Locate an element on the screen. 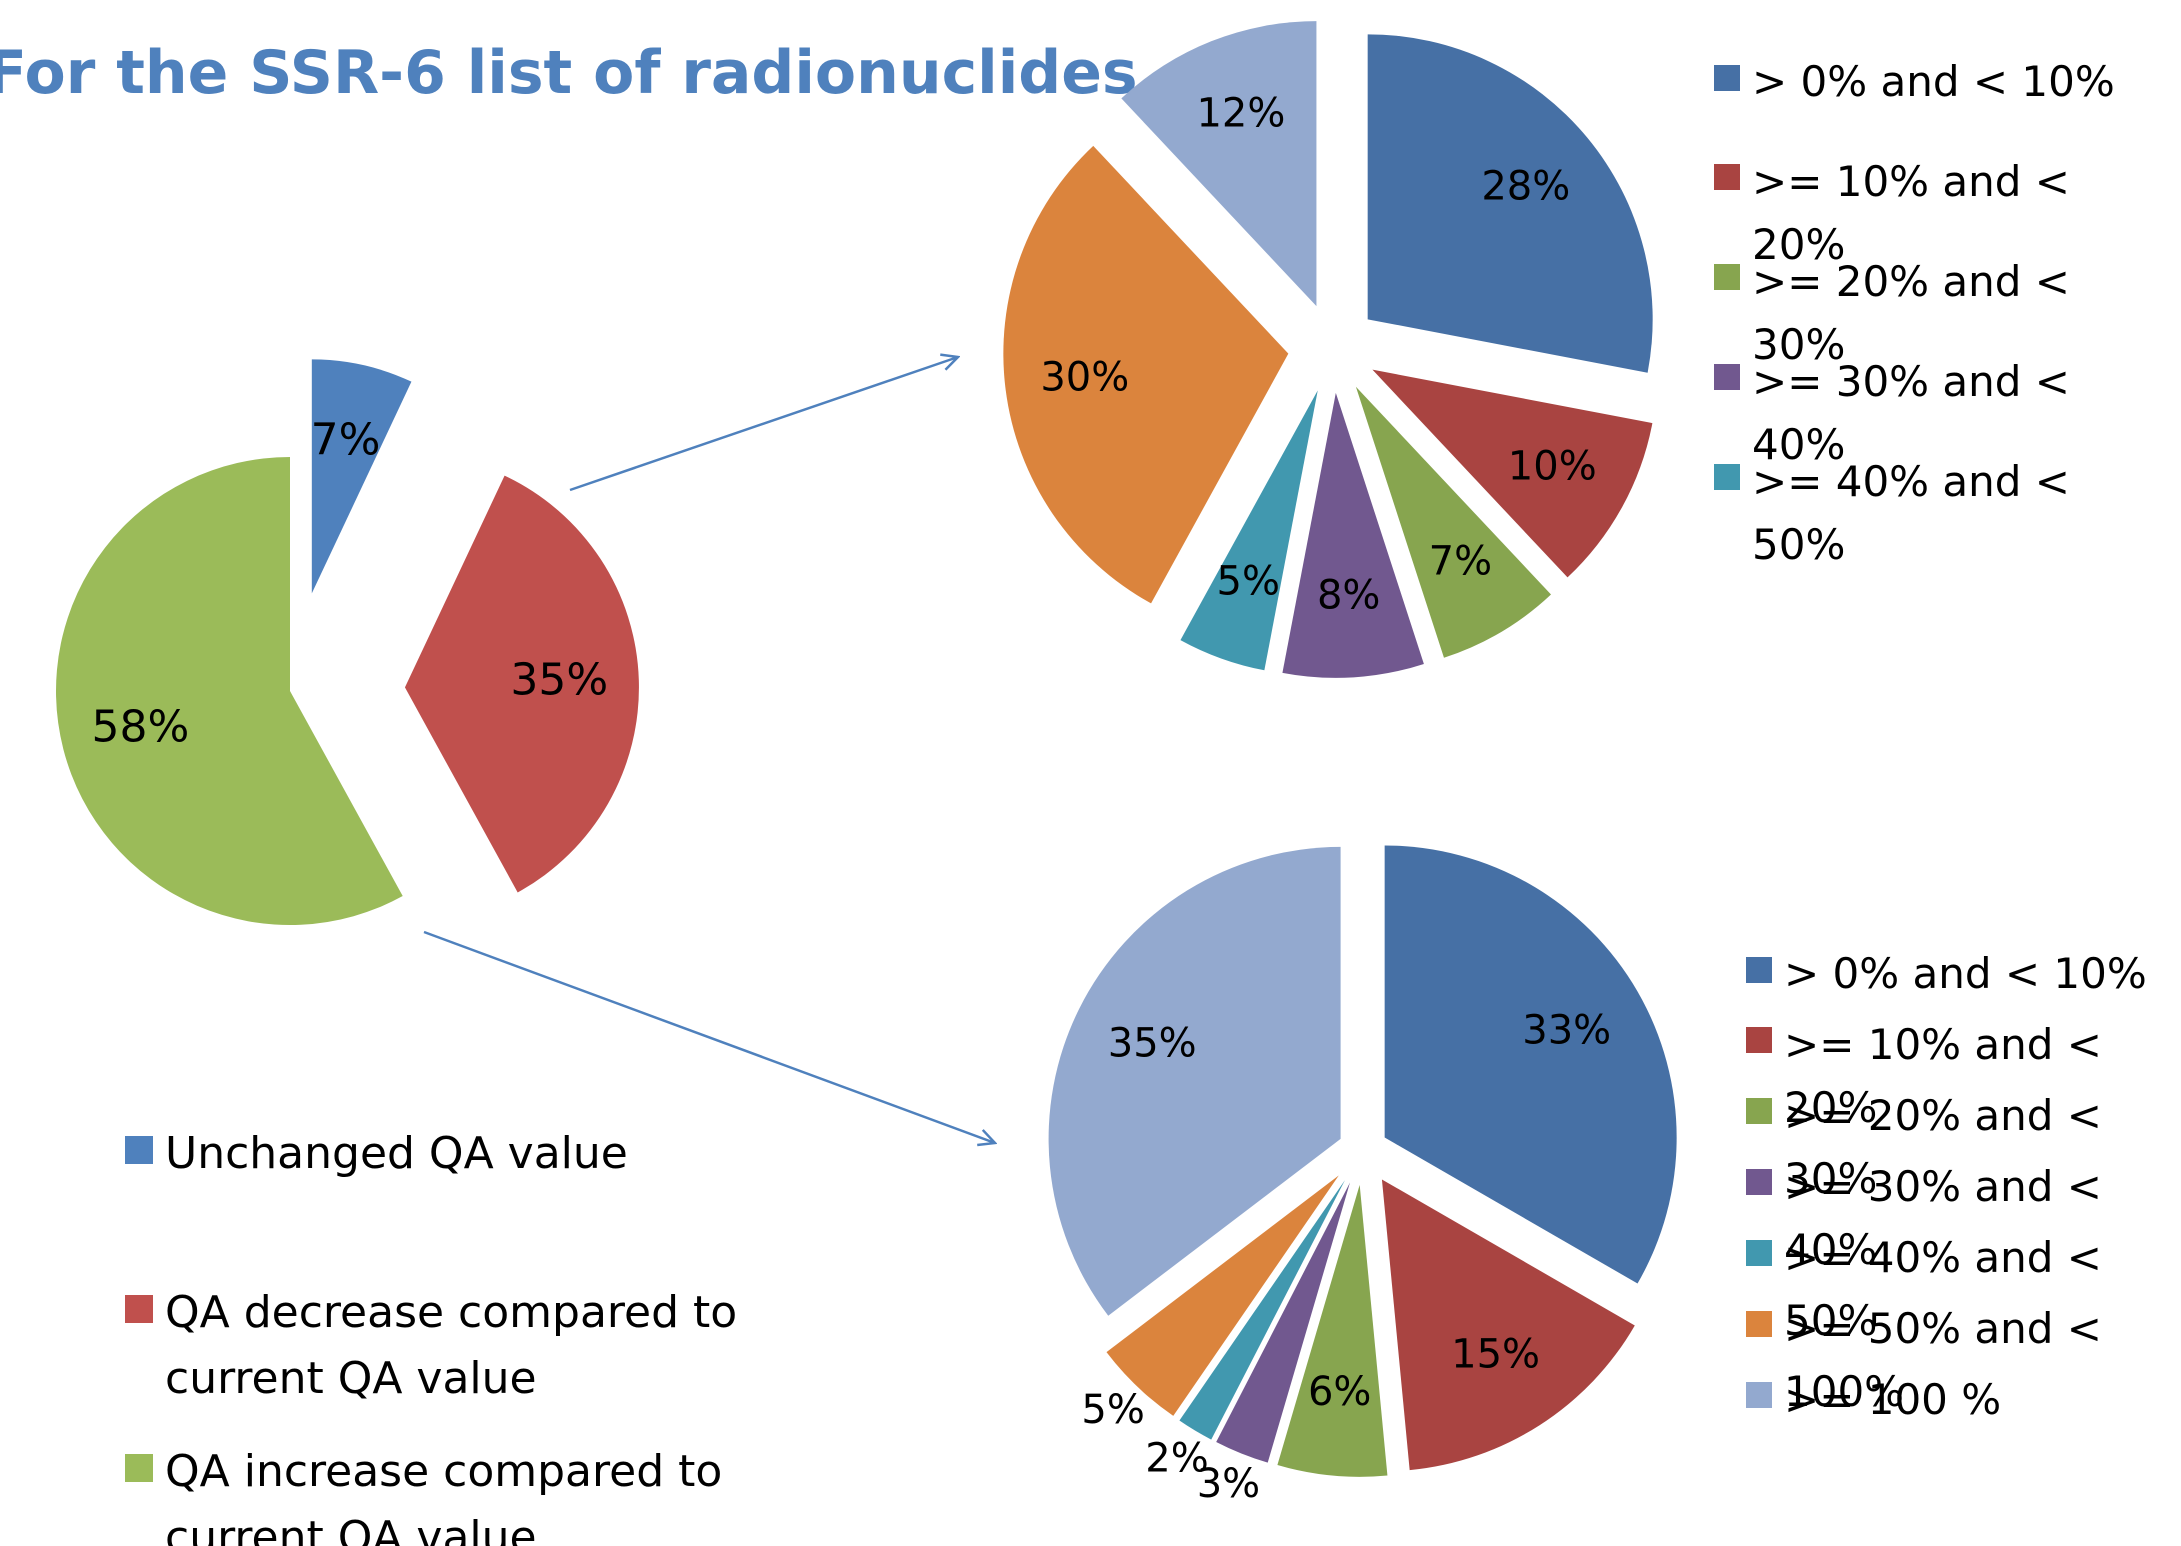 Image resolution: width=2181 pixels, height=1546 pixels. legend-label: QA increase compared to current QA value is located at coordinates (444, 1495).